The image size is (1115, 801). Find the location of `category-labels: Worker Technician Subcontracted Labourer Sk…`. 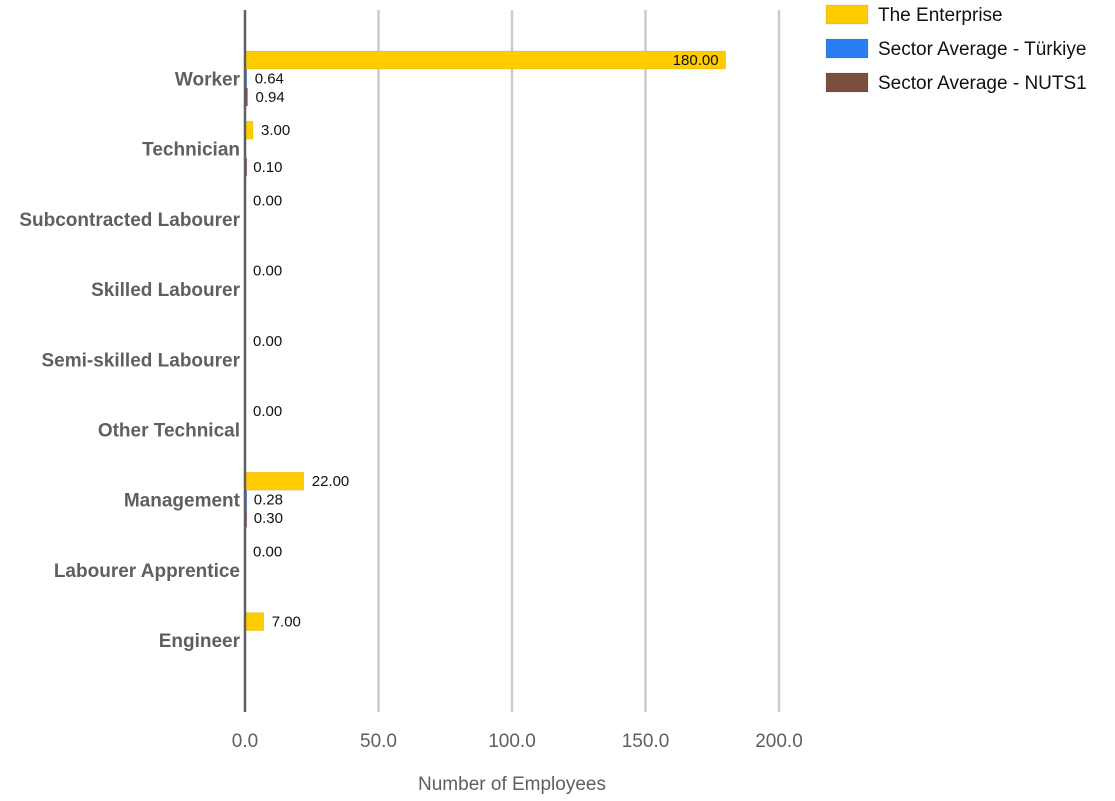

category-labels: Worker Technician Subcontracted Labourer Sk… is located at coordinates (129, 361).